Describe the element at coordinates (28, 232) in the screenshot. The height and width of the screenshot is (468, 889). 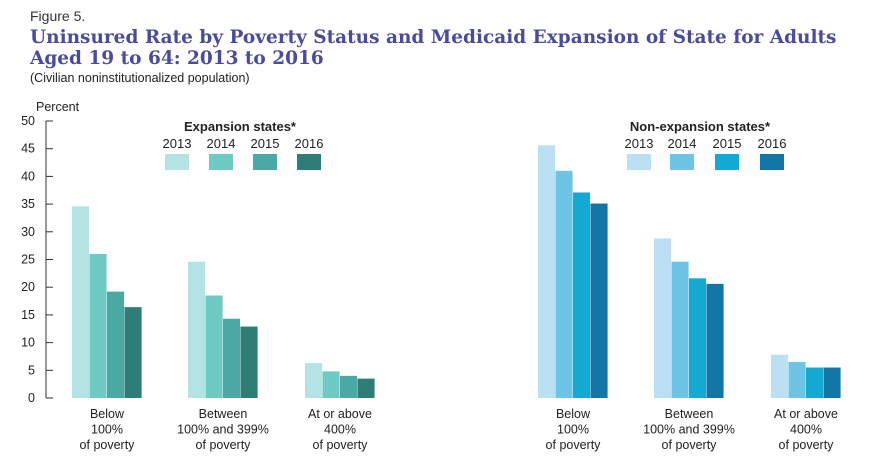
I see `y-tick-label: 30` at that location.